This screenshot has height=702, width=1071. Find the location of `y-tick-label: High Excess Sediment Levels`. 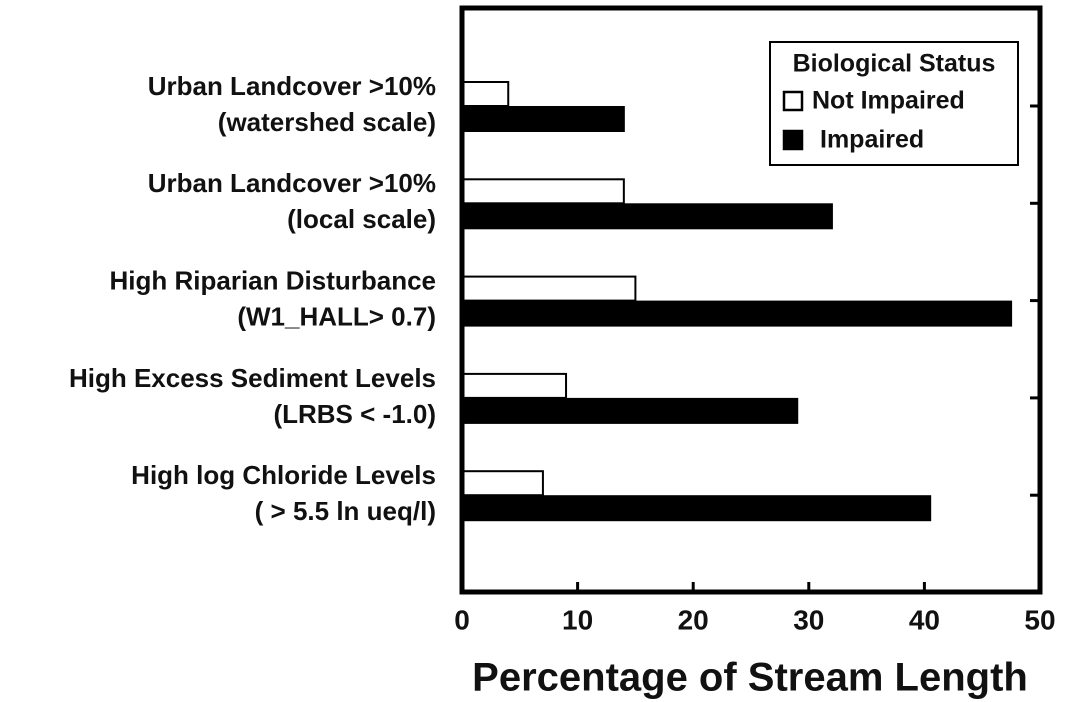

y-tick-label: High Excess Sediment Levels is located at coordinates (252, 378).